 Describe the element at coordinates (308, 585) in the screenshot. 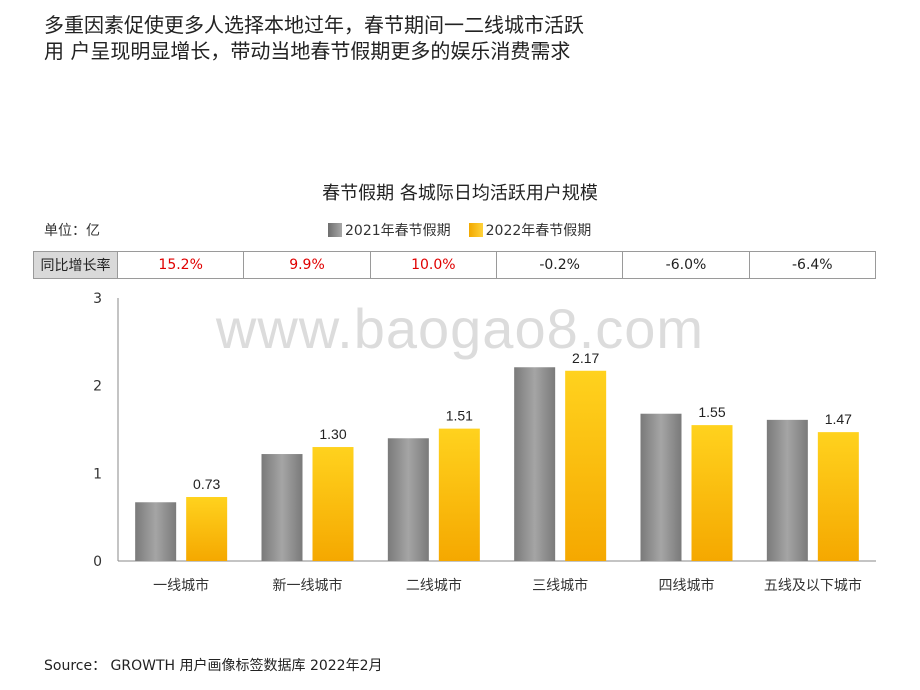

I see `x-category-label: 新一线城市` at that location.